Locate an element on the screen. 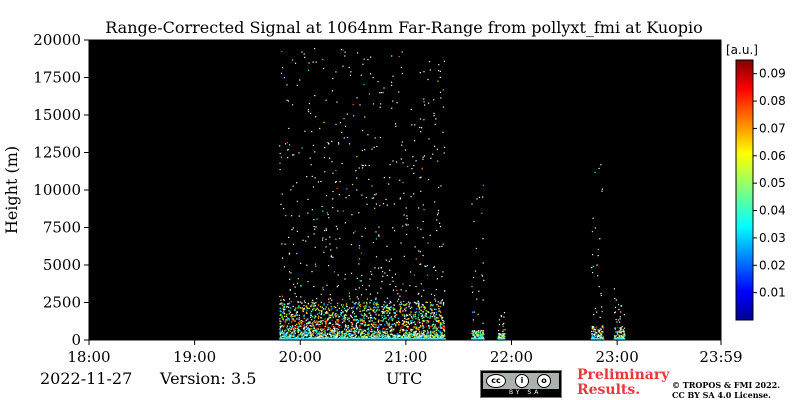 This screenshot has width=800, height=400. y-tick-label: 0 is located at coordinates (76, 340).